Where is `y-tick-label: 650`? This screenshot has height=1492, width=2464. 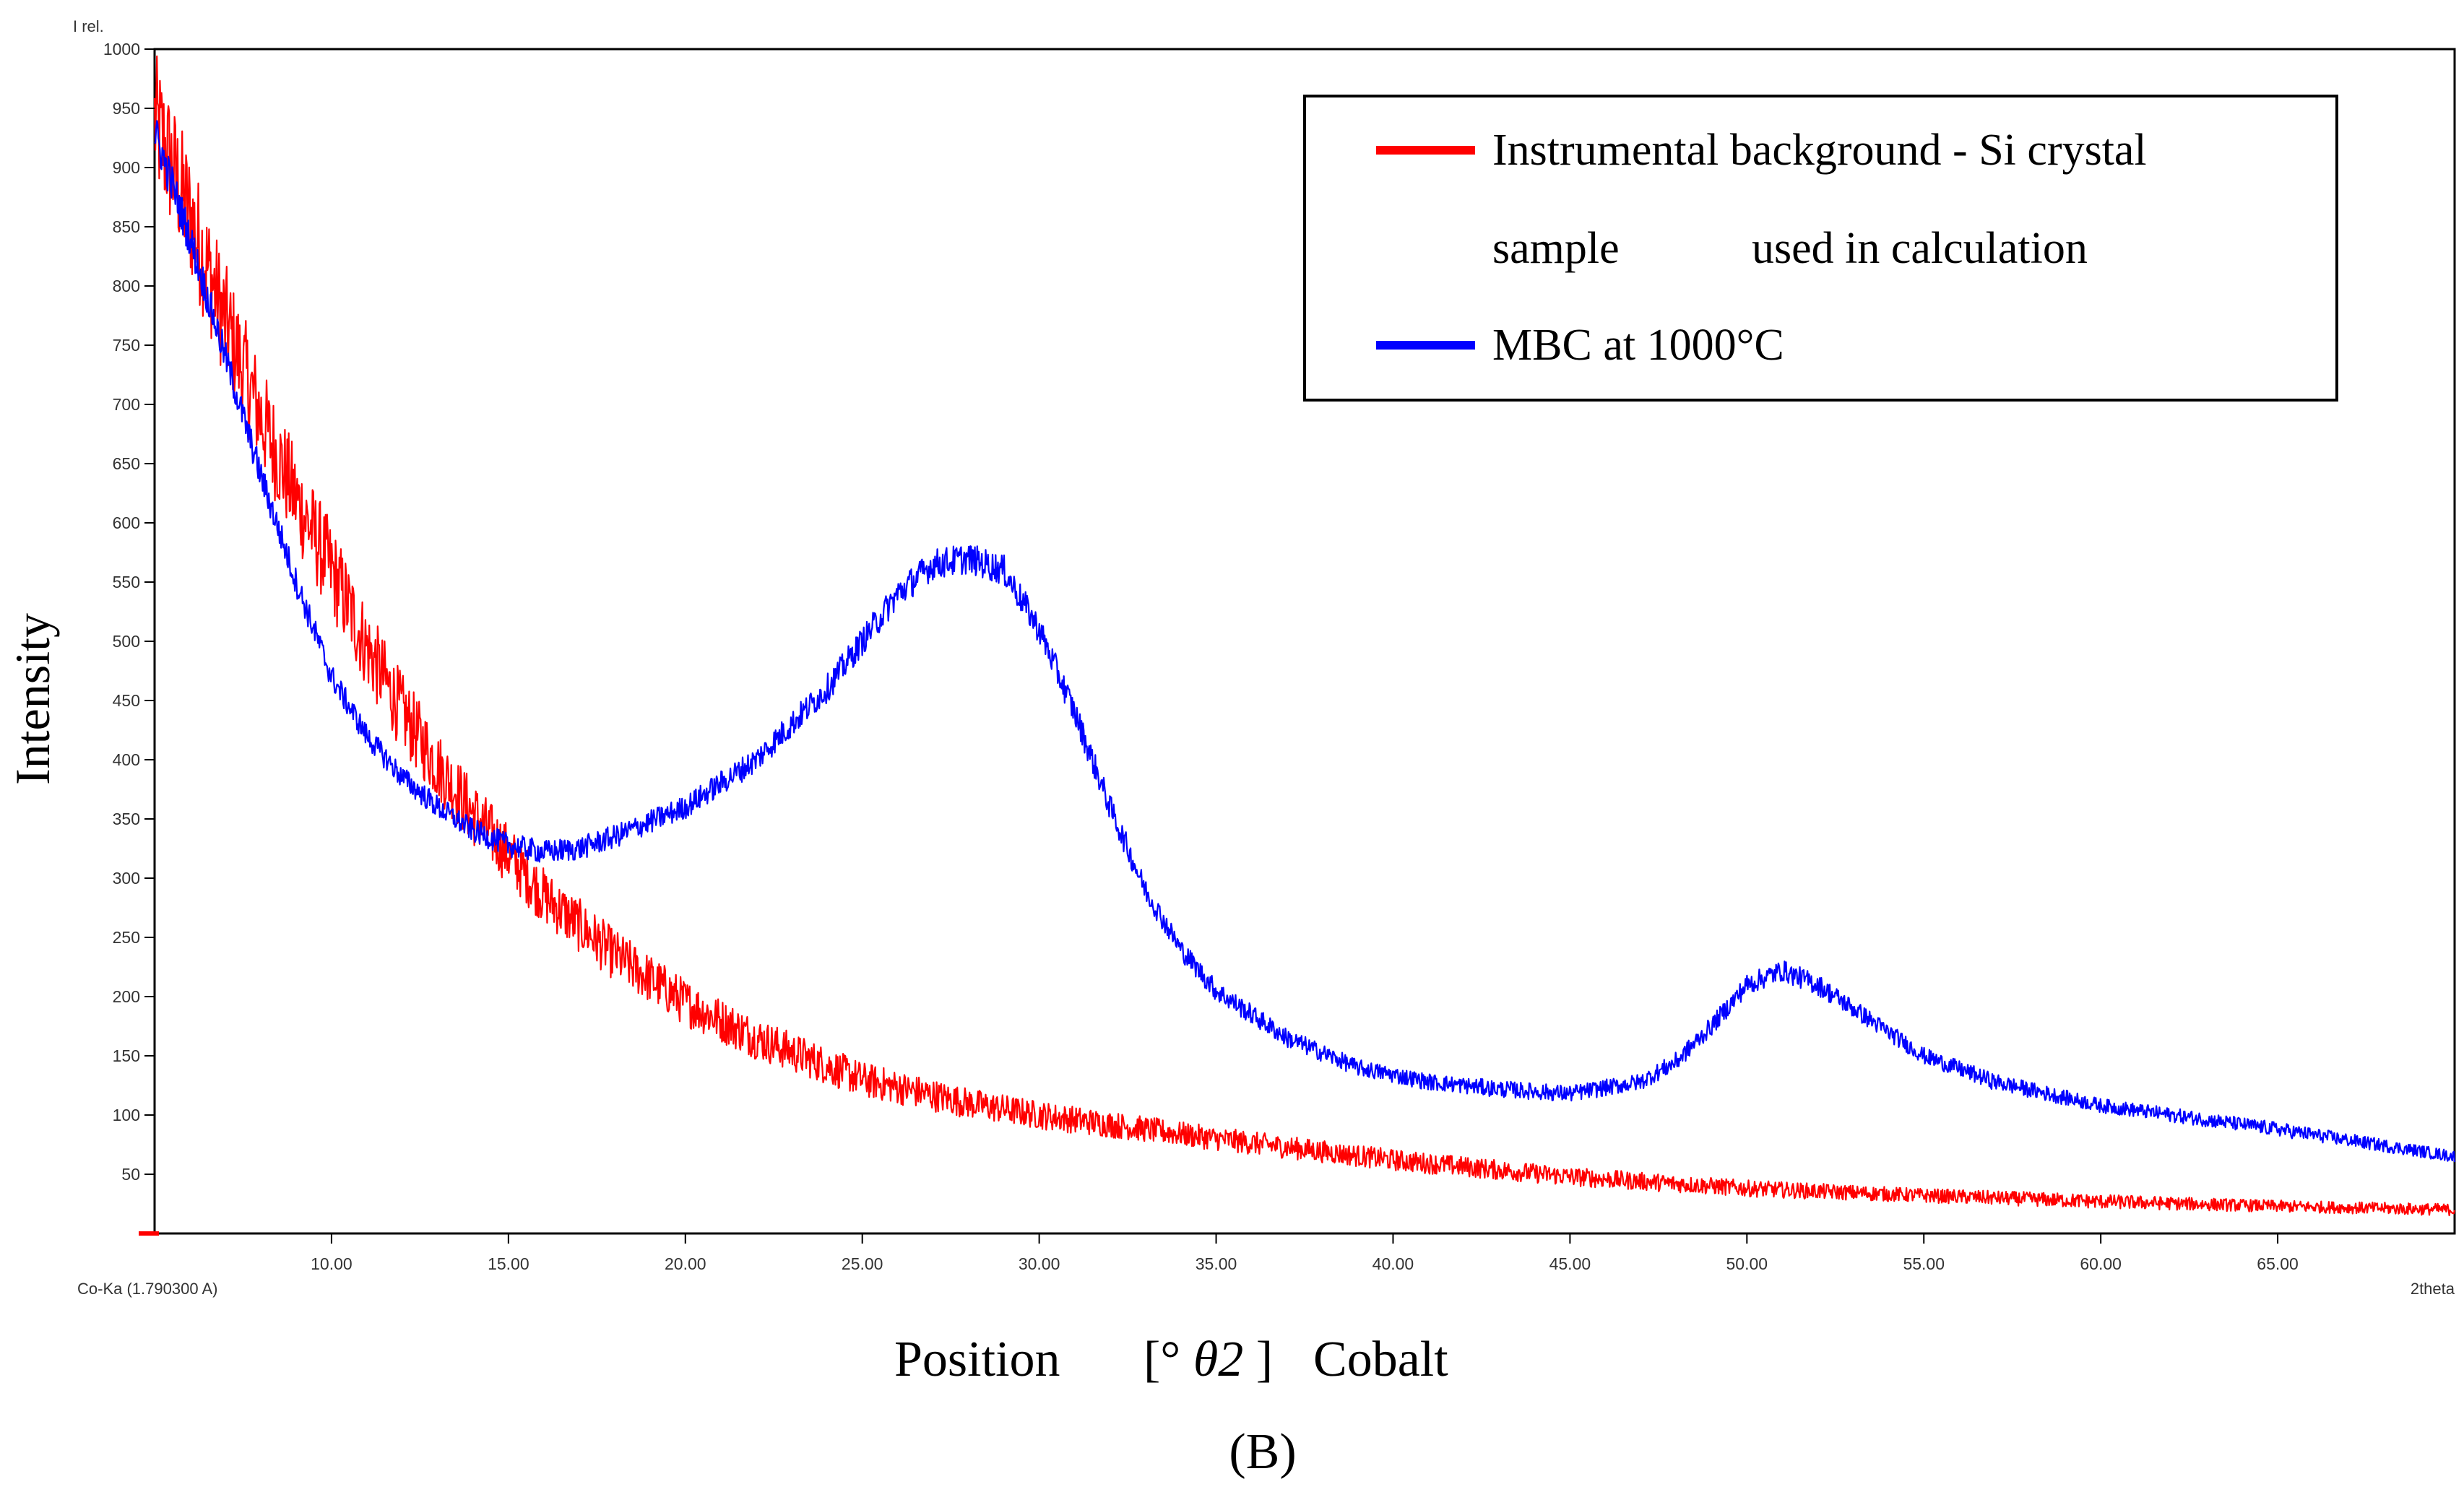 y-tick-label: 650 is located at coordinates (126, 463).